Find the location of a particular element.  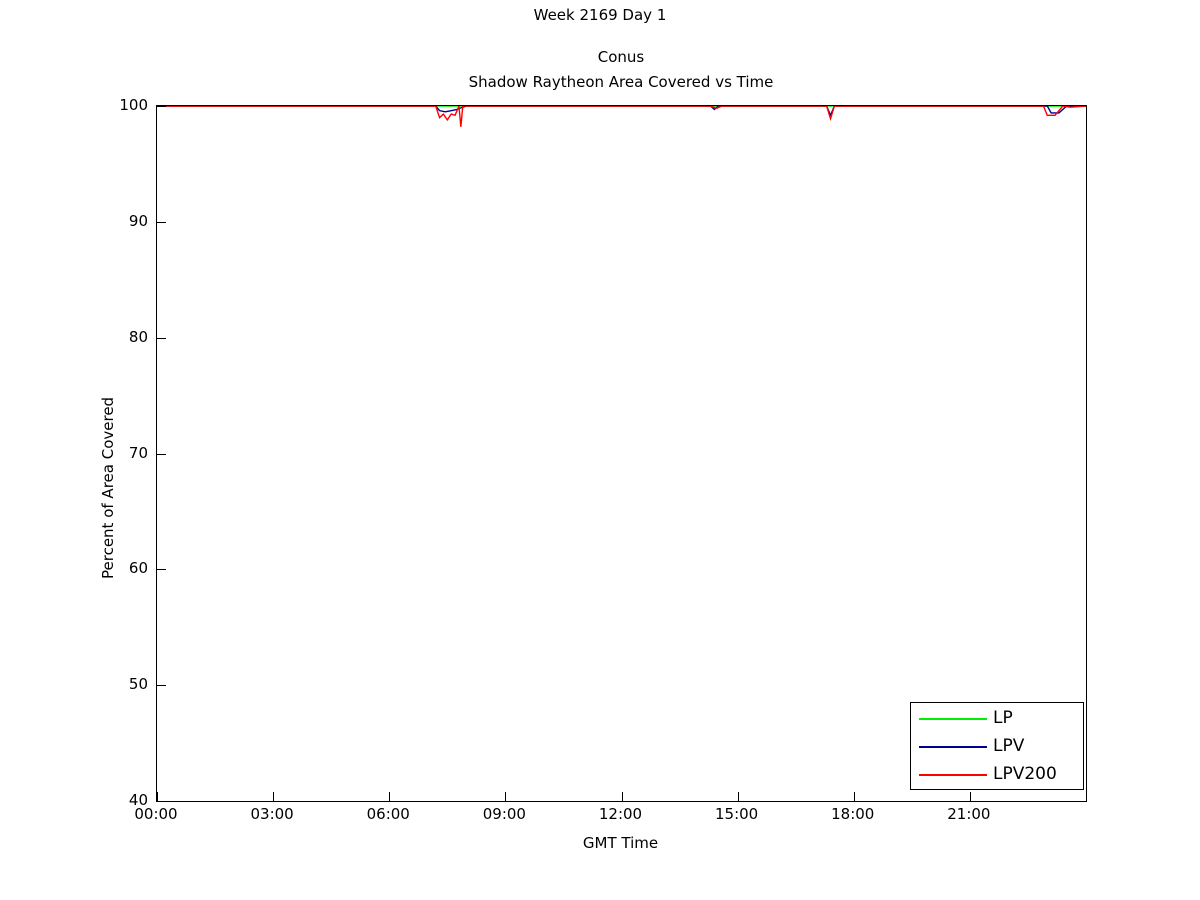

y-axis-tick-label: 90 is located at coordinates (138, 220).